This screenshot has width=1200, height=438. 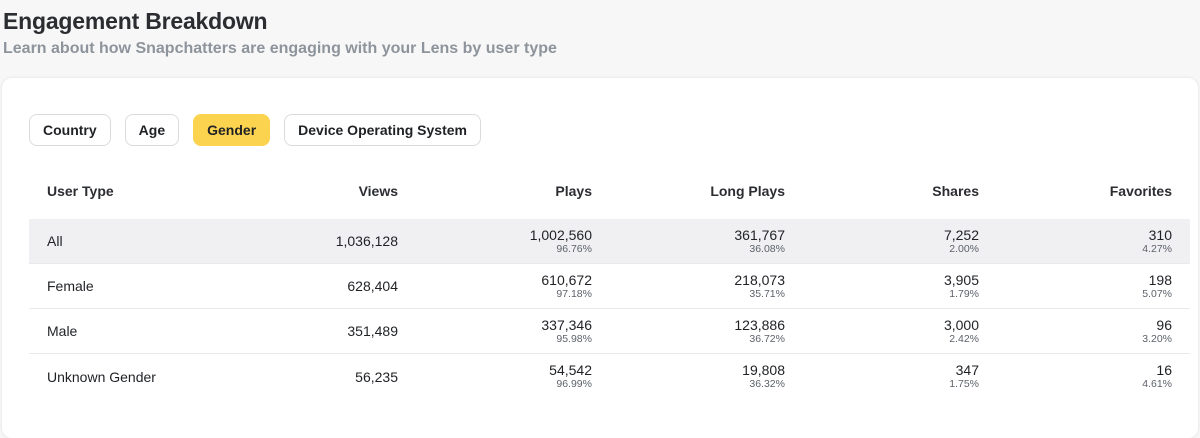 What do you see at coordinates (1157, 384) in the screenshot?
I see `favorites-percent: 4.61%` at bounding box center [1157, 384].